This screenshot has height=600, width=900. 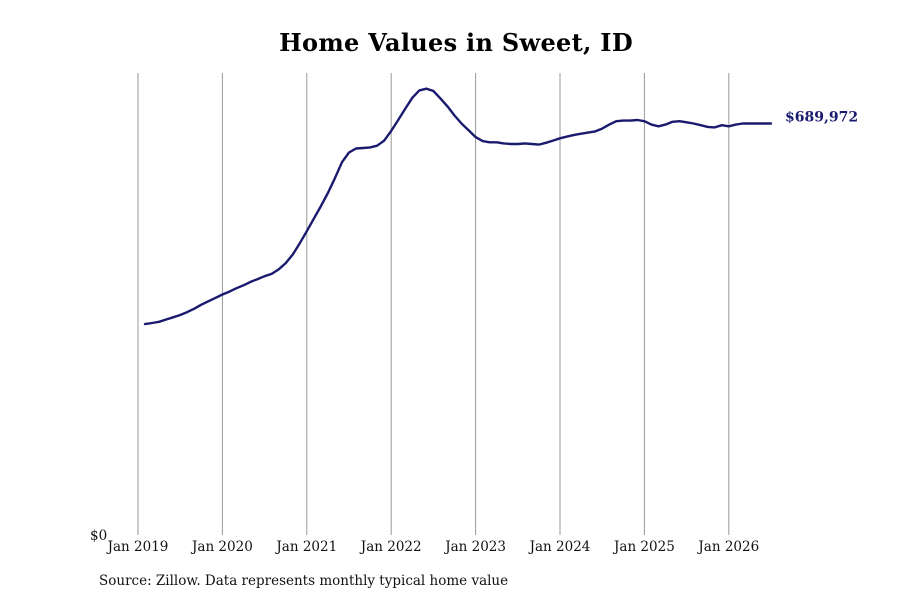 What do you see at coordinates (559, 547) in the screenshot?
I see `x-tick-label: Jan 2024` at bounding box center [559, 547].